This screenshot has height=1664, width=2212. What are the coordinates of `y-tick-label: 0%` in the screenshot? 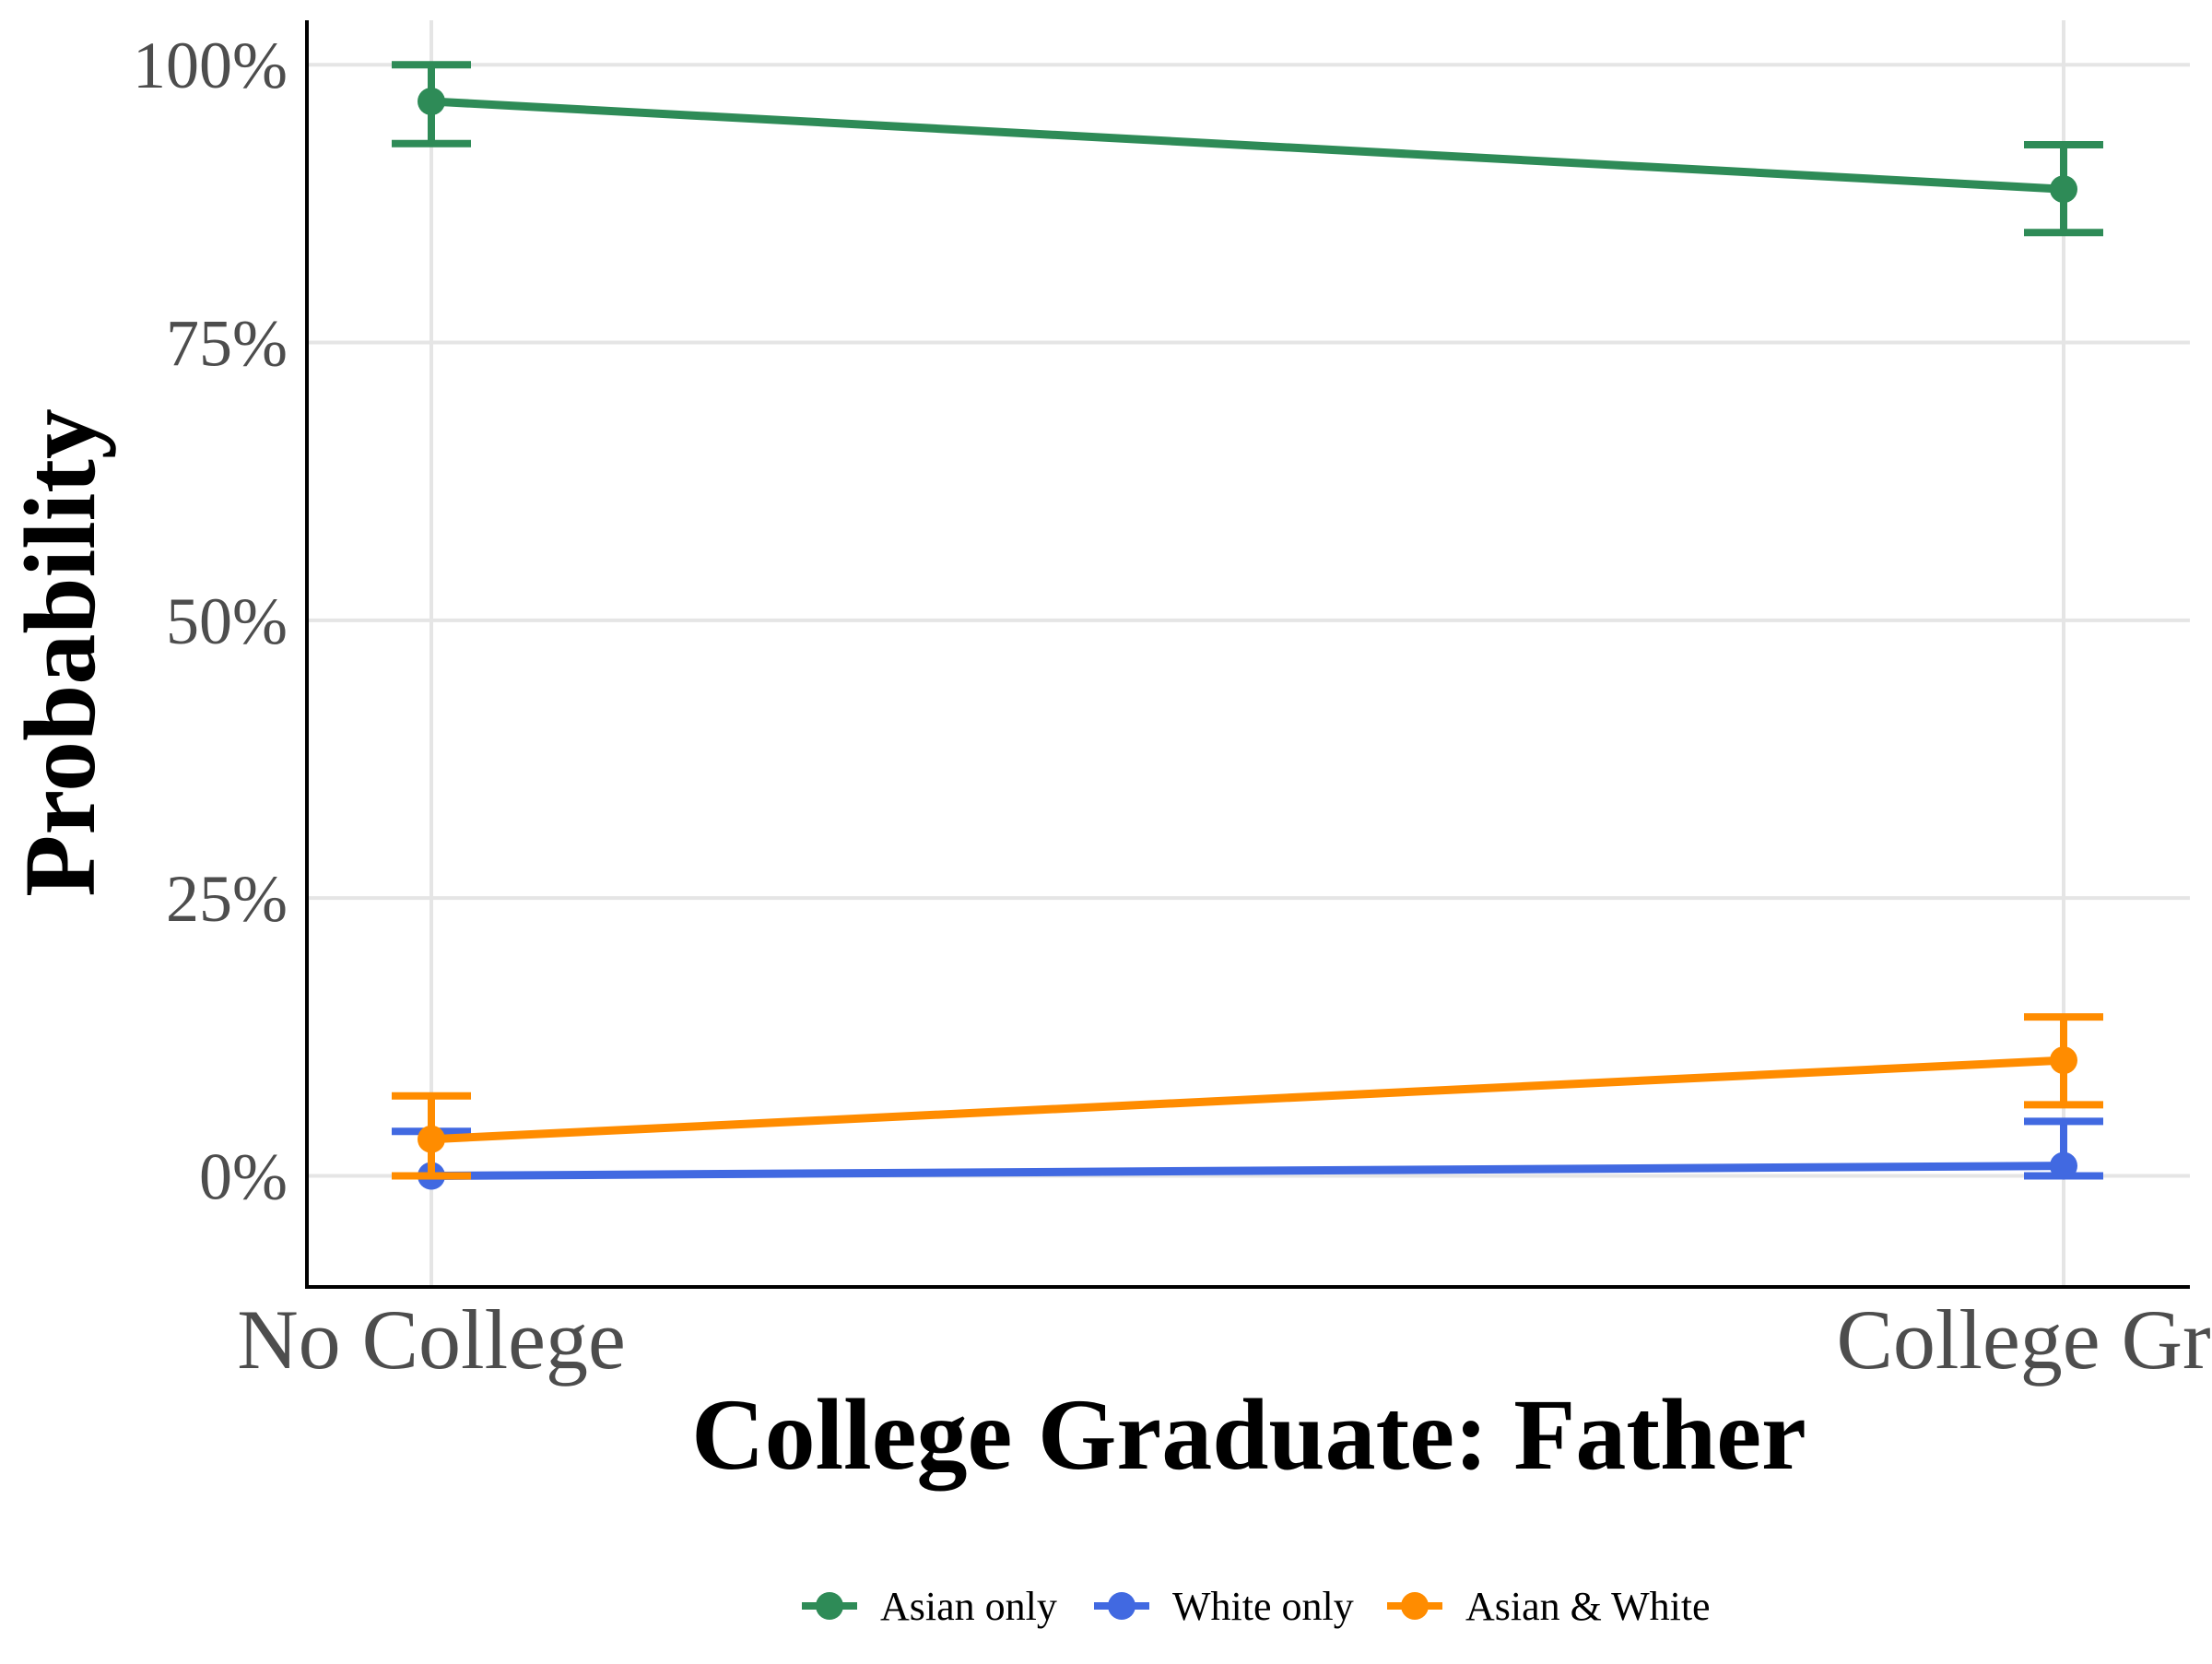 It's located at (243, 1176).